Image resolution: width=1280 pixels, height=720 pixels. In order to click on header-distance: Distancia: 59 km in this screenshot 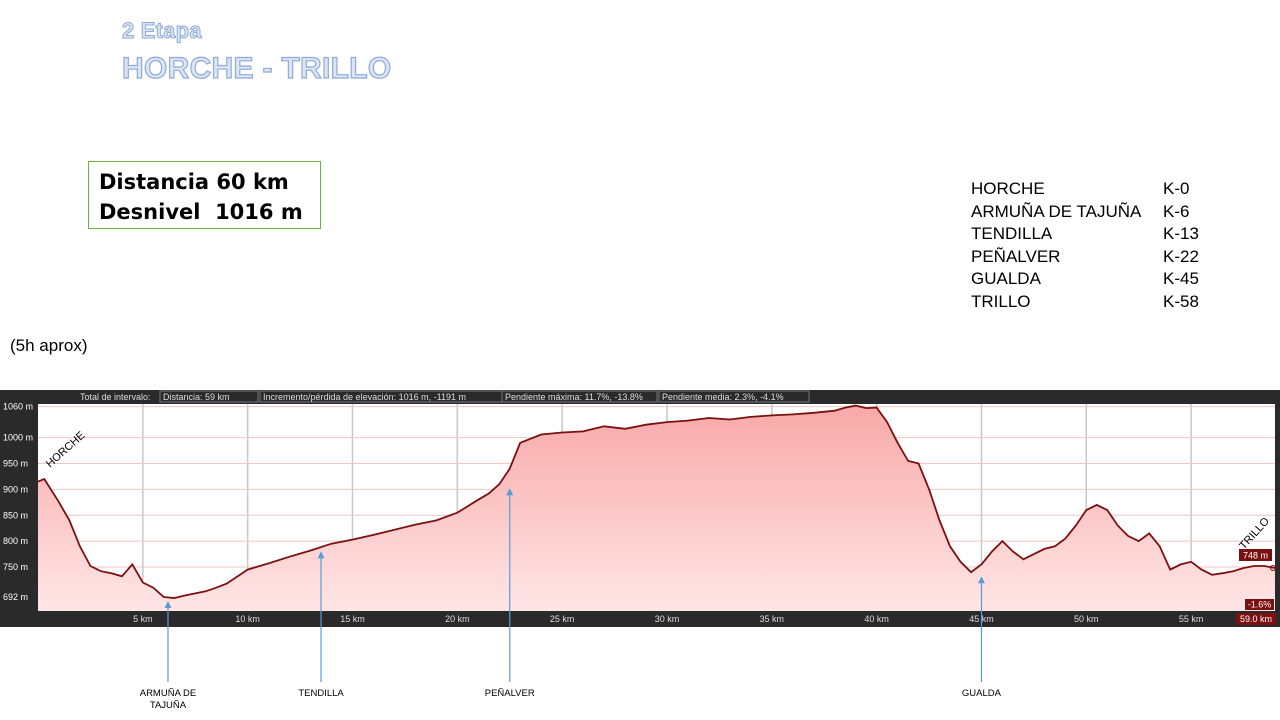, I will do `click(196, 397)`.